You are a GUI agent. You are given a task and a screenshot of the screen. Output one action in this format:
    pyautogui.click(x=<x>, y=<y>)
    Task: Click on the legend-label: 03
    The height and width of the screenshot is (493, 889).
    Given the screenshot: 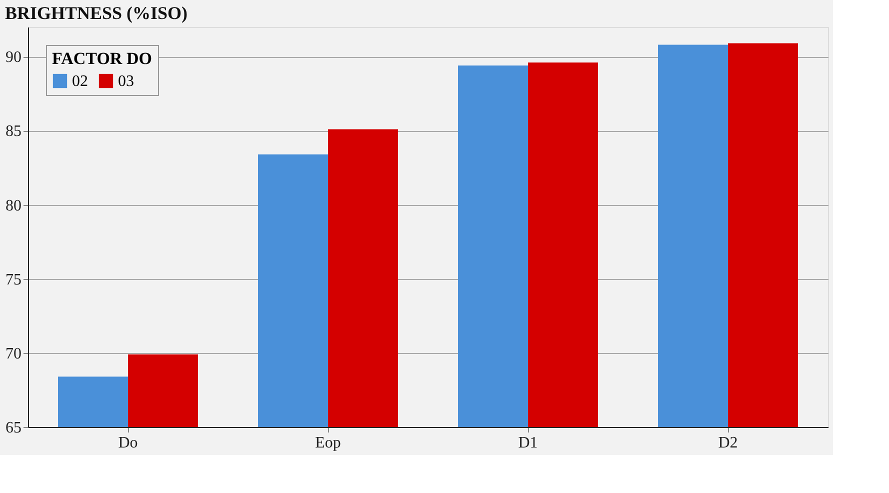 What is the action you would take?
    pyautogui.click(x=126, y=81)
    